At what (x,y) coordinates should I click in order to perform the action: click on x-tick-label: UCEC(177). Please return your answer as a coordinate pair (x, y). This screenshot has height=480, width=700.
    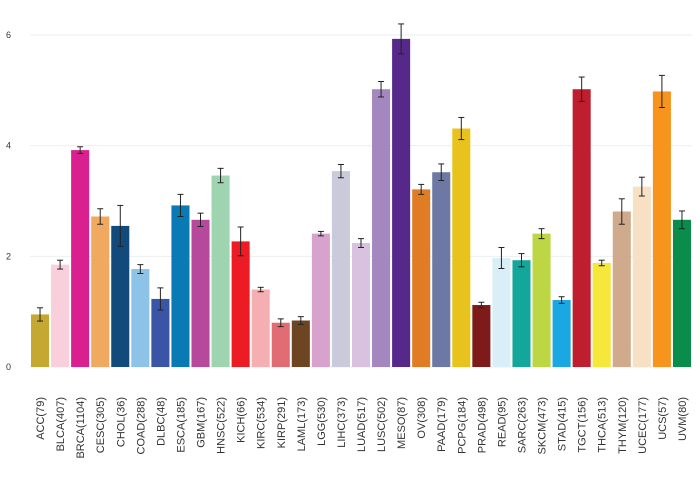
    Looking at the image, I should click on (643, 425).